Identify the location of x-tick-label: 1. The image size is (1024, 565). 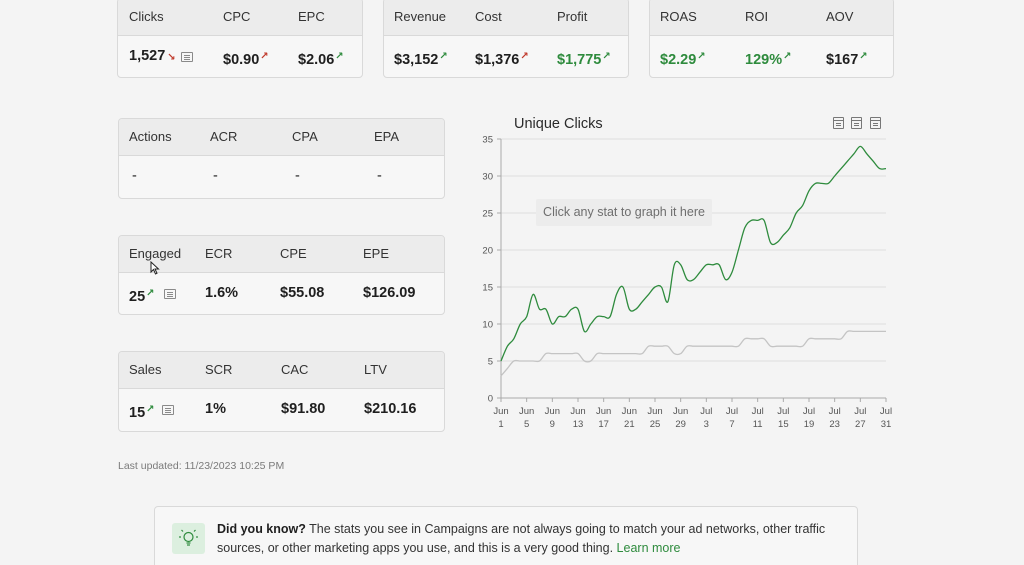
(500, 424).